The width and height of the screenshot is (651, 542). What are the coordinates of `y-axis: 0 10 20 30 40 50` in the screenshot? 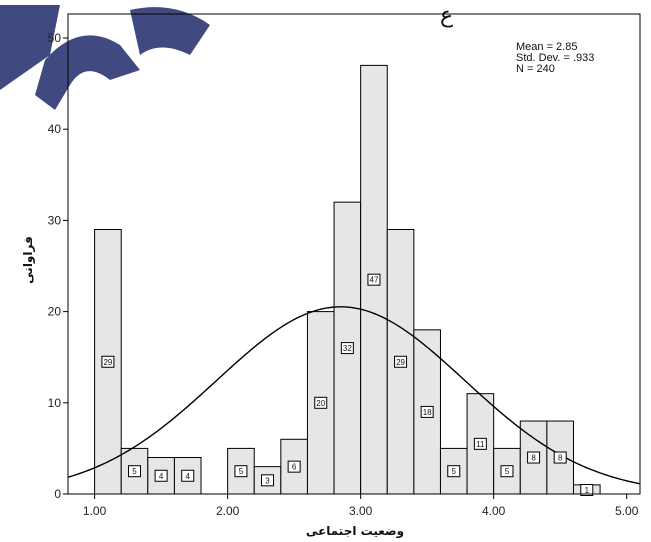 It's located at (58, 257).